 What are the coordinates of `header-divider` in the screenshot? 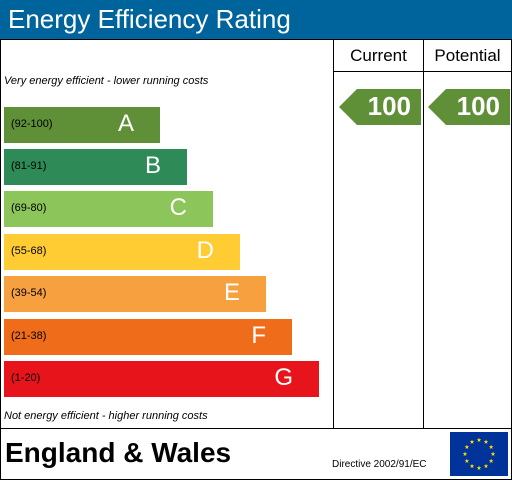 It's located at (422, 71).